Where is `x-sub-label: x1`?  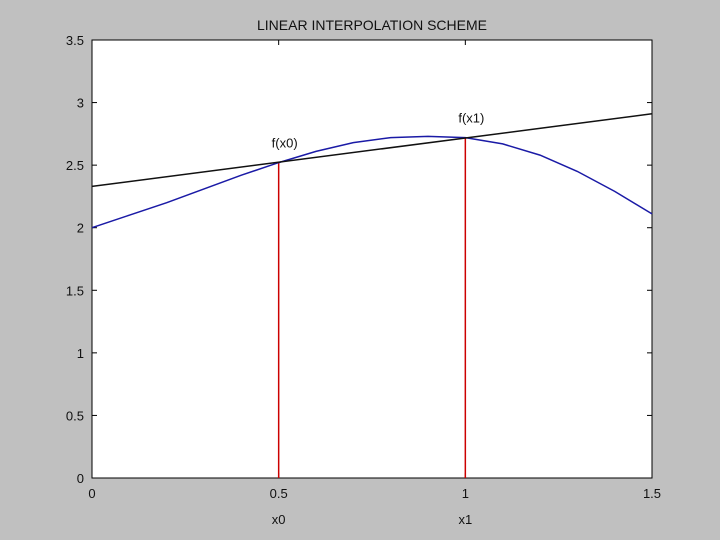
x-sub-label: x1 is located at coordinates (465, 519).